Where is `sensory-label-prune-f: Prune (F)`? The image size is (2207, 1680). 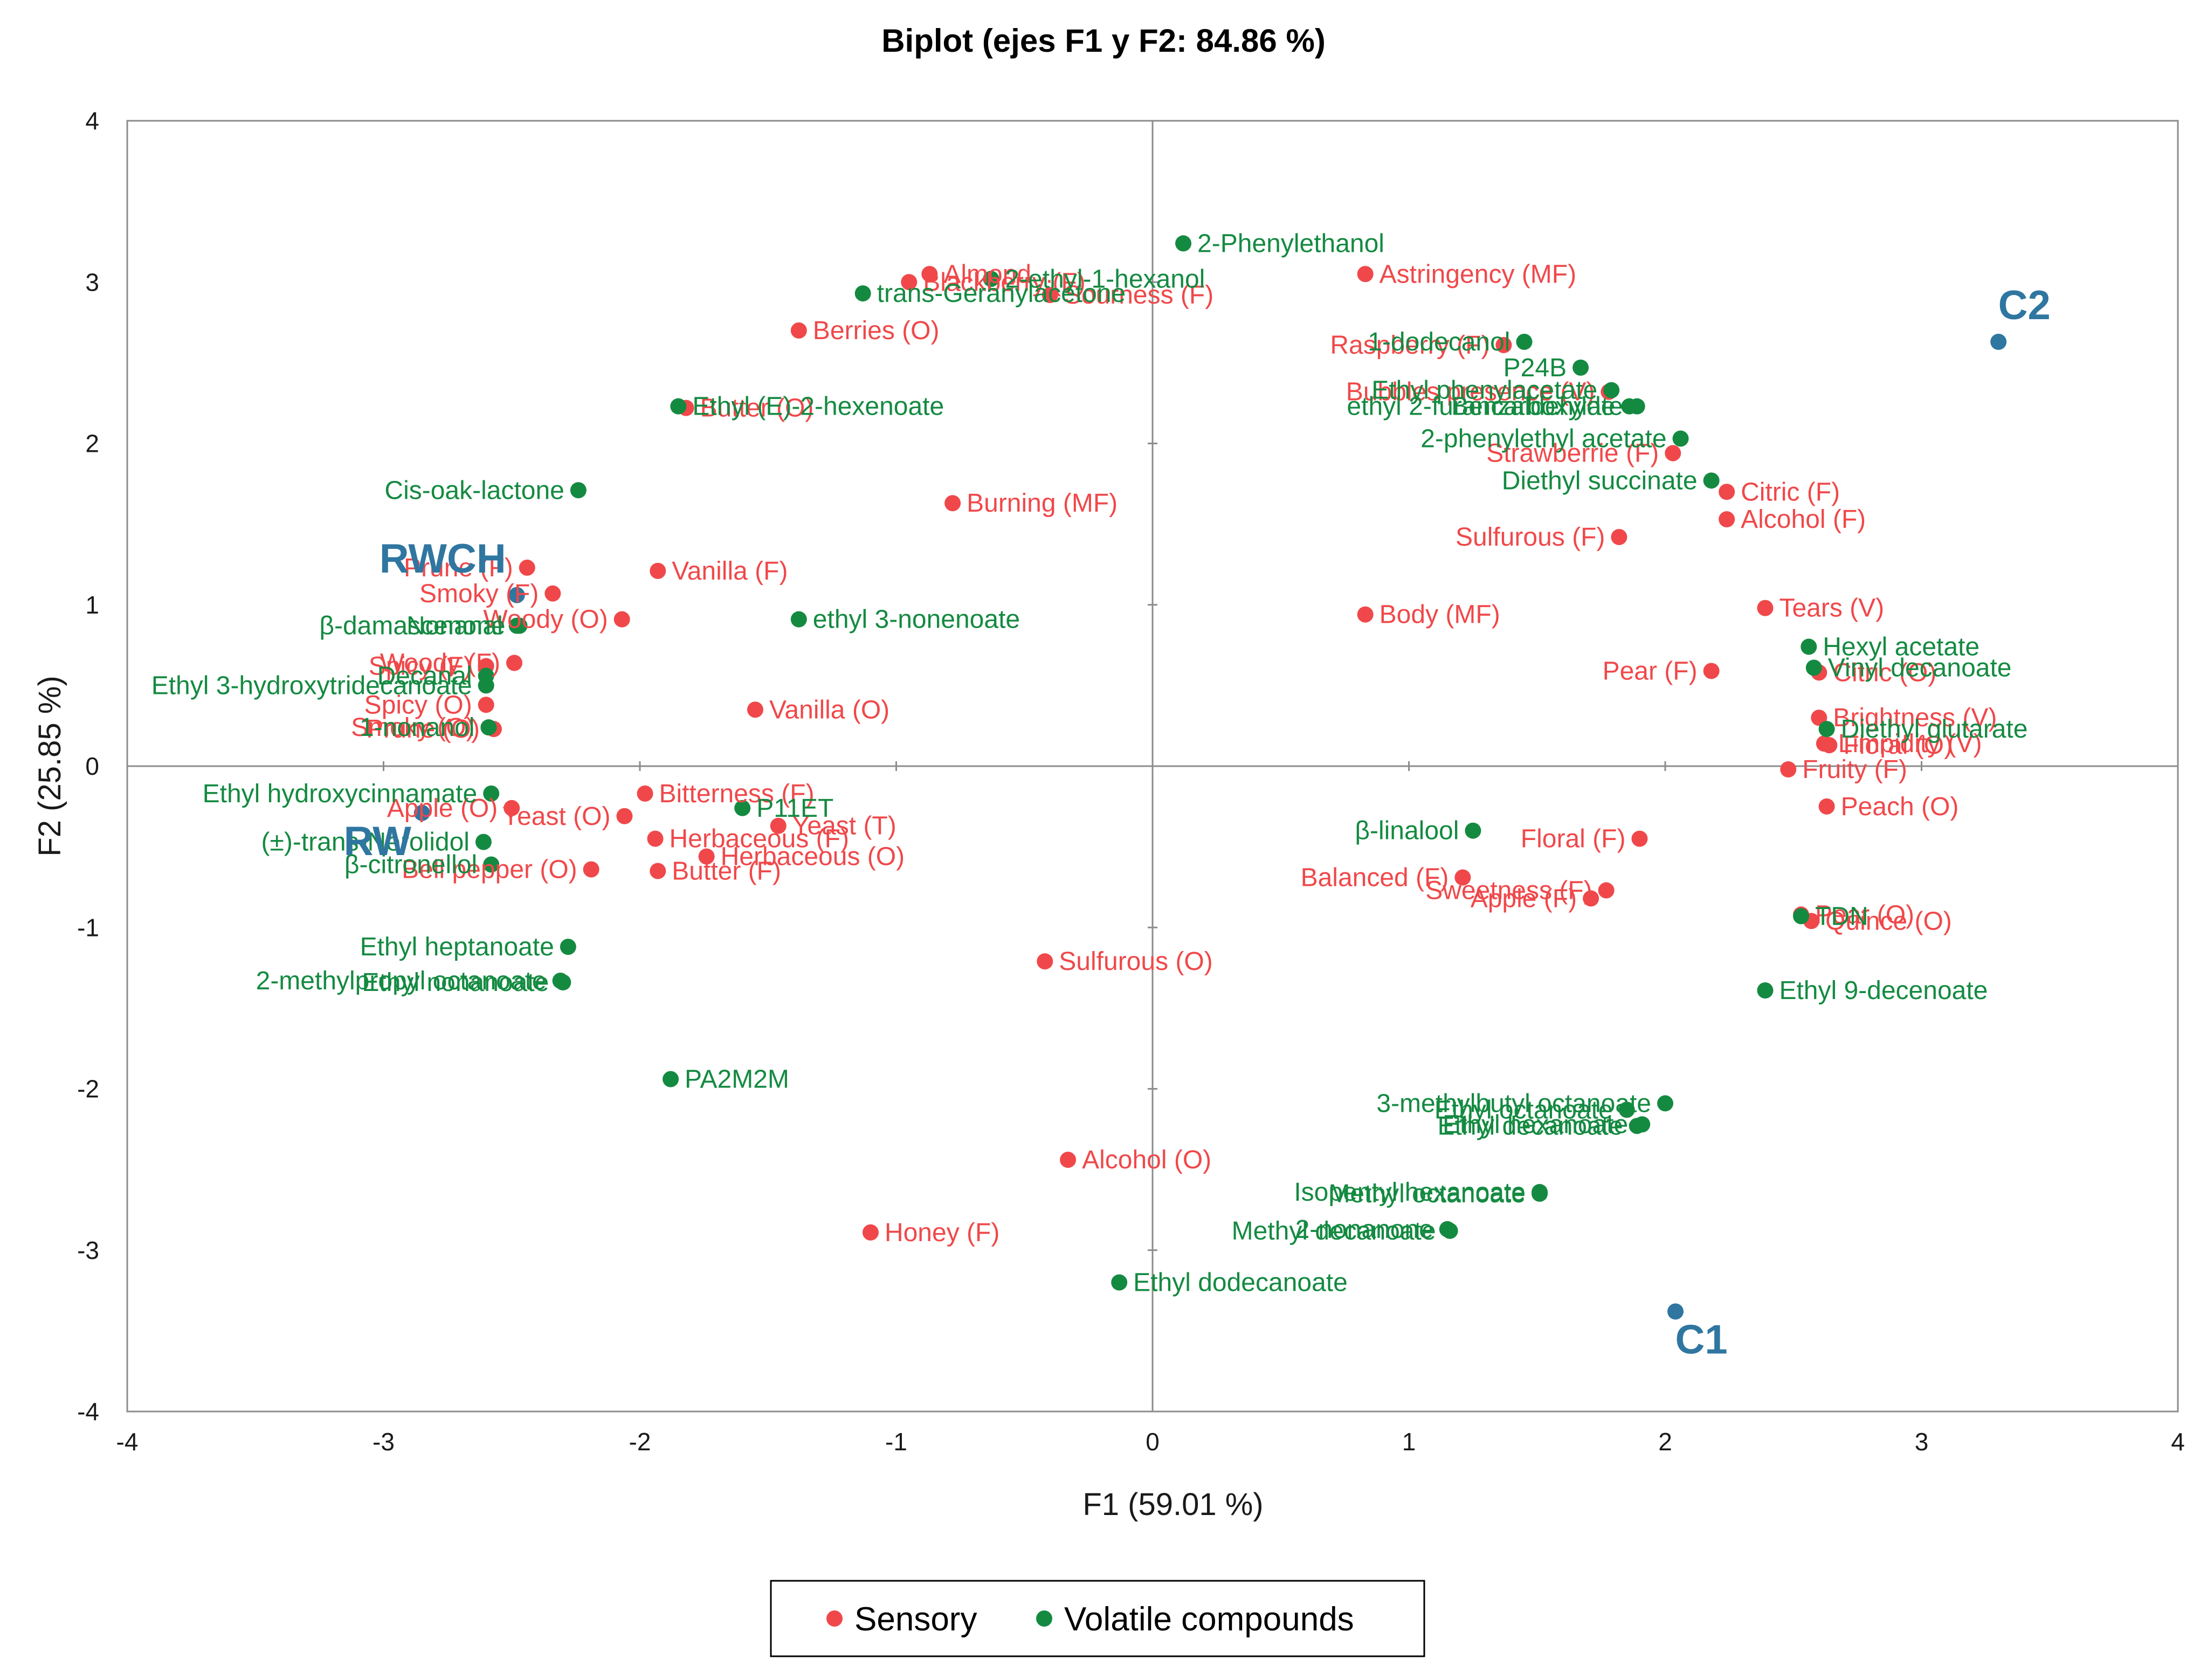 sensory-label-prune-f: Prune (F) is located at coordinates (458, 568).